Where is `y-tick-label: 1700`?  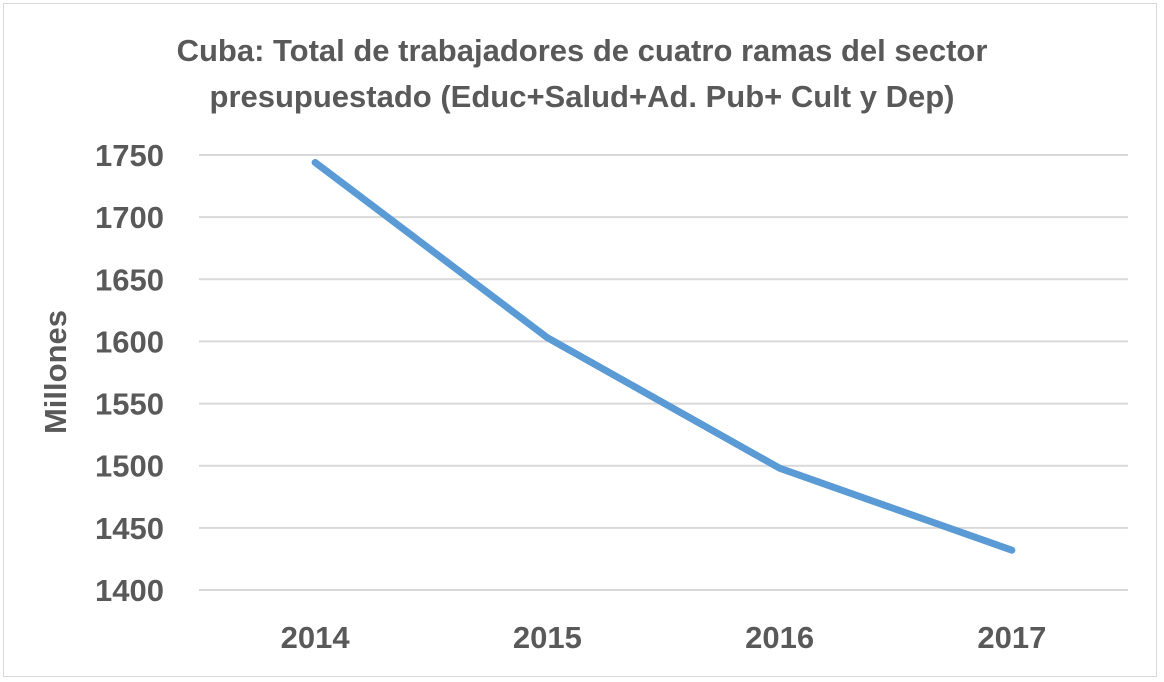 y-tick-label: 1700 is located at coordinates (129, 217).